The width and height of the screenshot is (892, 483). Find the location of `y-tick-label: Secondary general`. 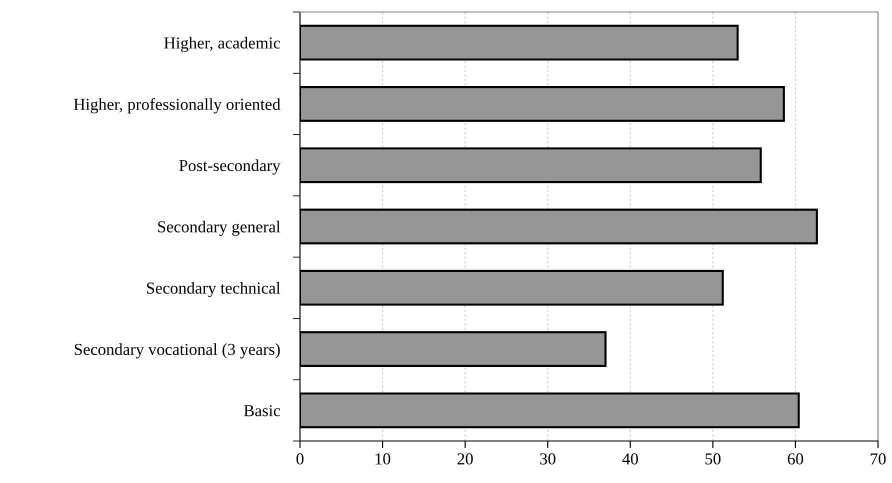

y-tick-label: Secondary general is located at coordinates (219, 228).